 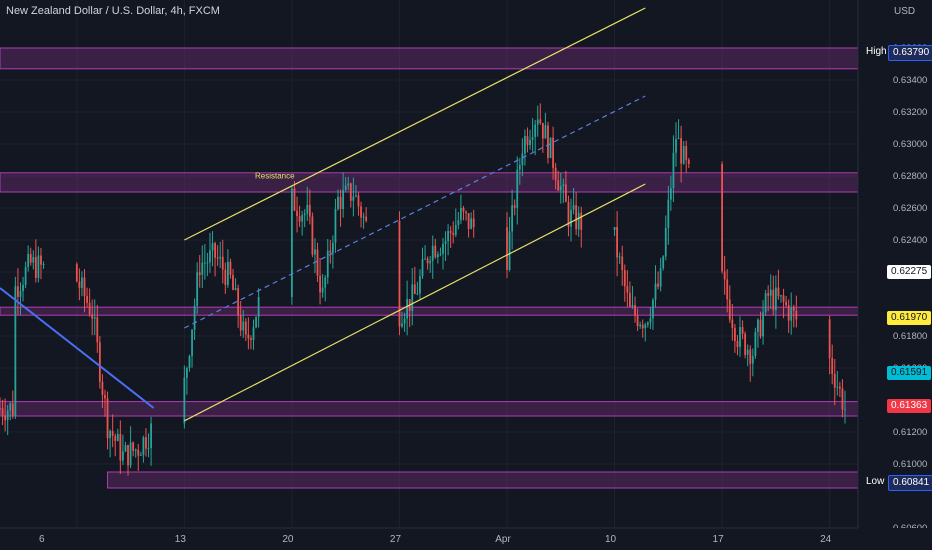 What do you see at coordinates (910, 432) in the screenshot?
I see `y-tick-label: 0.61200` at bounding box center [910, 432].